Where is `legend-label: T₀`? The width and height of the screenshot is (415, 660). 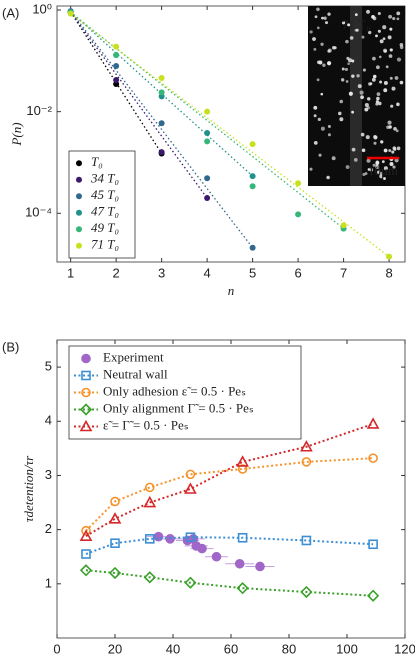 legend-label: T₀ is located at coordinates (97, 161).